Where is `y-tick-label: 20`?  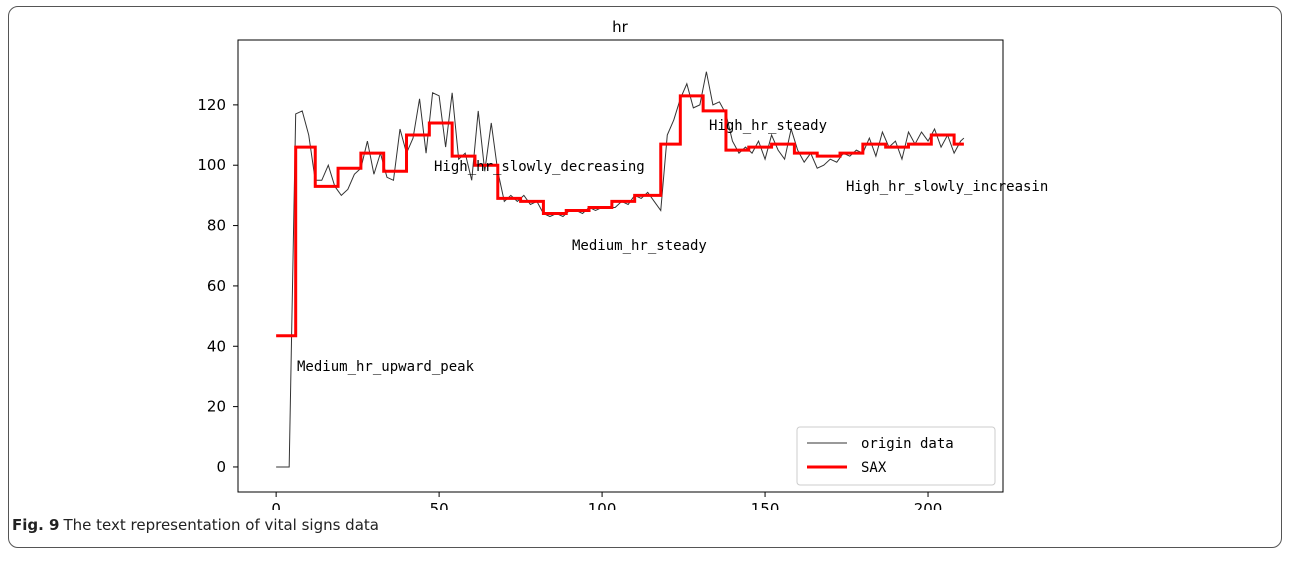
y-tick-label: 20 is located at coordinates (216, 407).